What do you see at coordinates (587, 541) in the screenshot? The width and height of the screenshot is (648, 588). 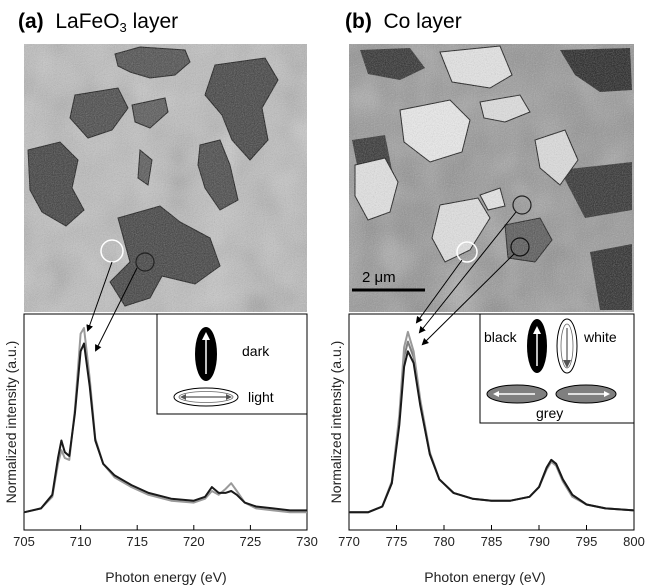 I see `xtick-label: 795` at bounding box center [587, 541].